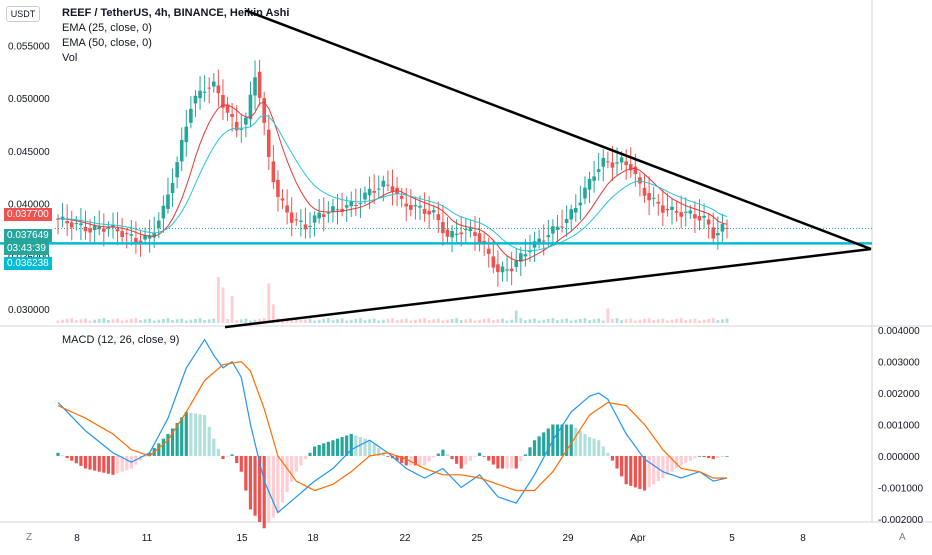  I want to click on vol-legend: Vol, so click(70, 58).